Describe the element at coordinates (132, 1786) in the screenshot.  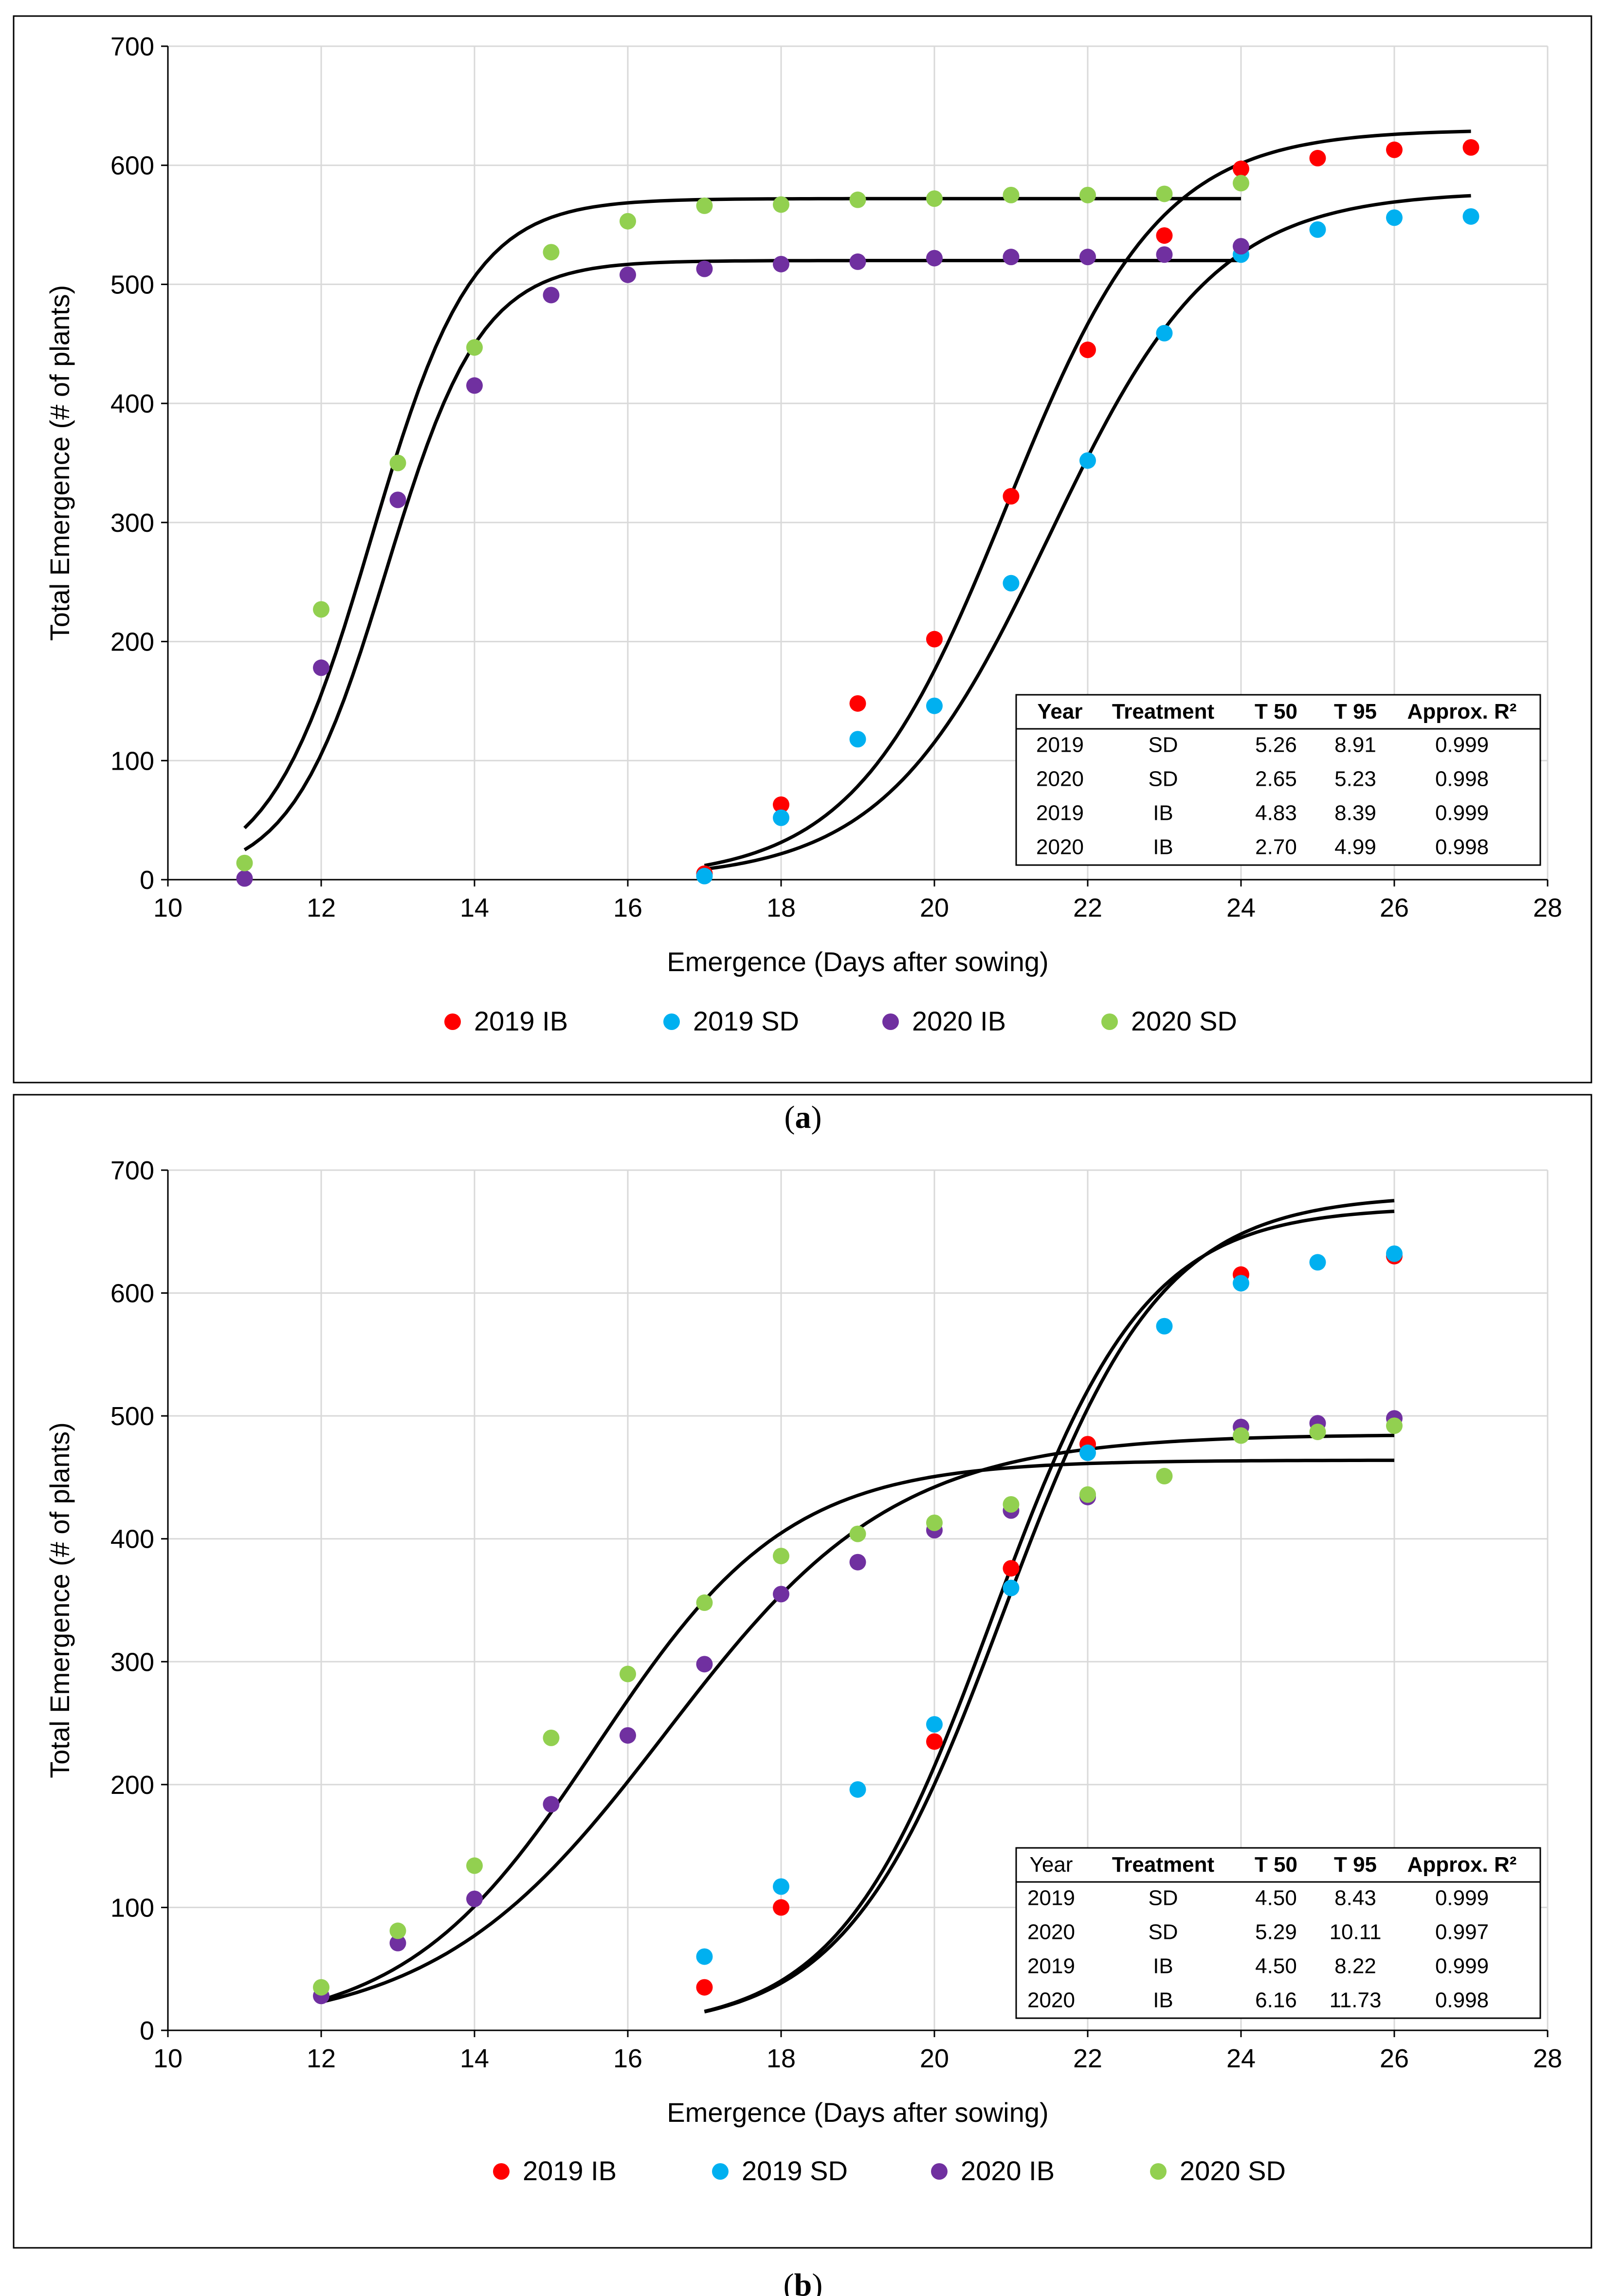
I see `y-tick-label-200: 200` at that location.